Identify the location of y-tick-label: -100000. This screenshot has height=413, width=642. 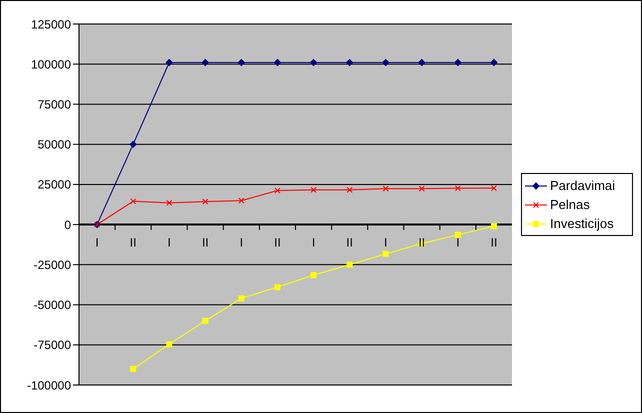
(49, 385).